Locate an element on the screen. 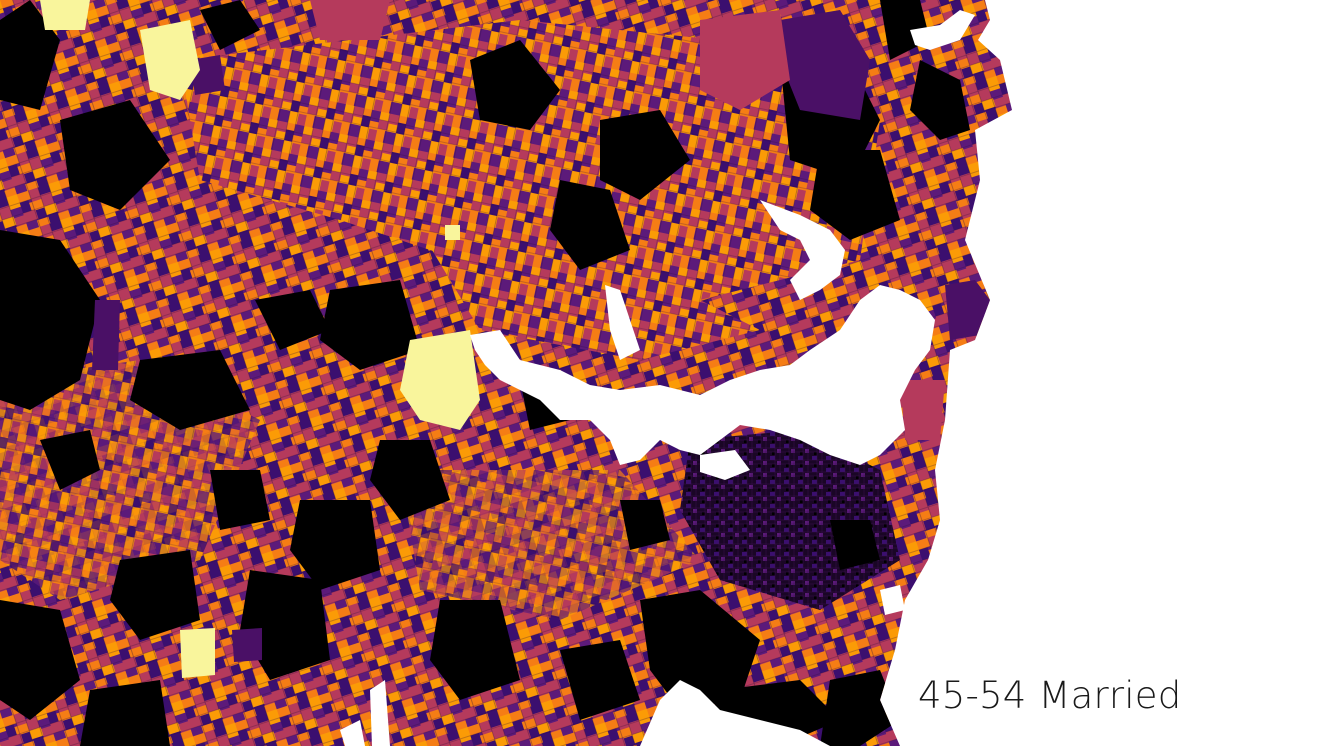 The height and width of the screenshot is (746, 1338). map-caption: 45-54 Married is located at coordinates (1050, 695).